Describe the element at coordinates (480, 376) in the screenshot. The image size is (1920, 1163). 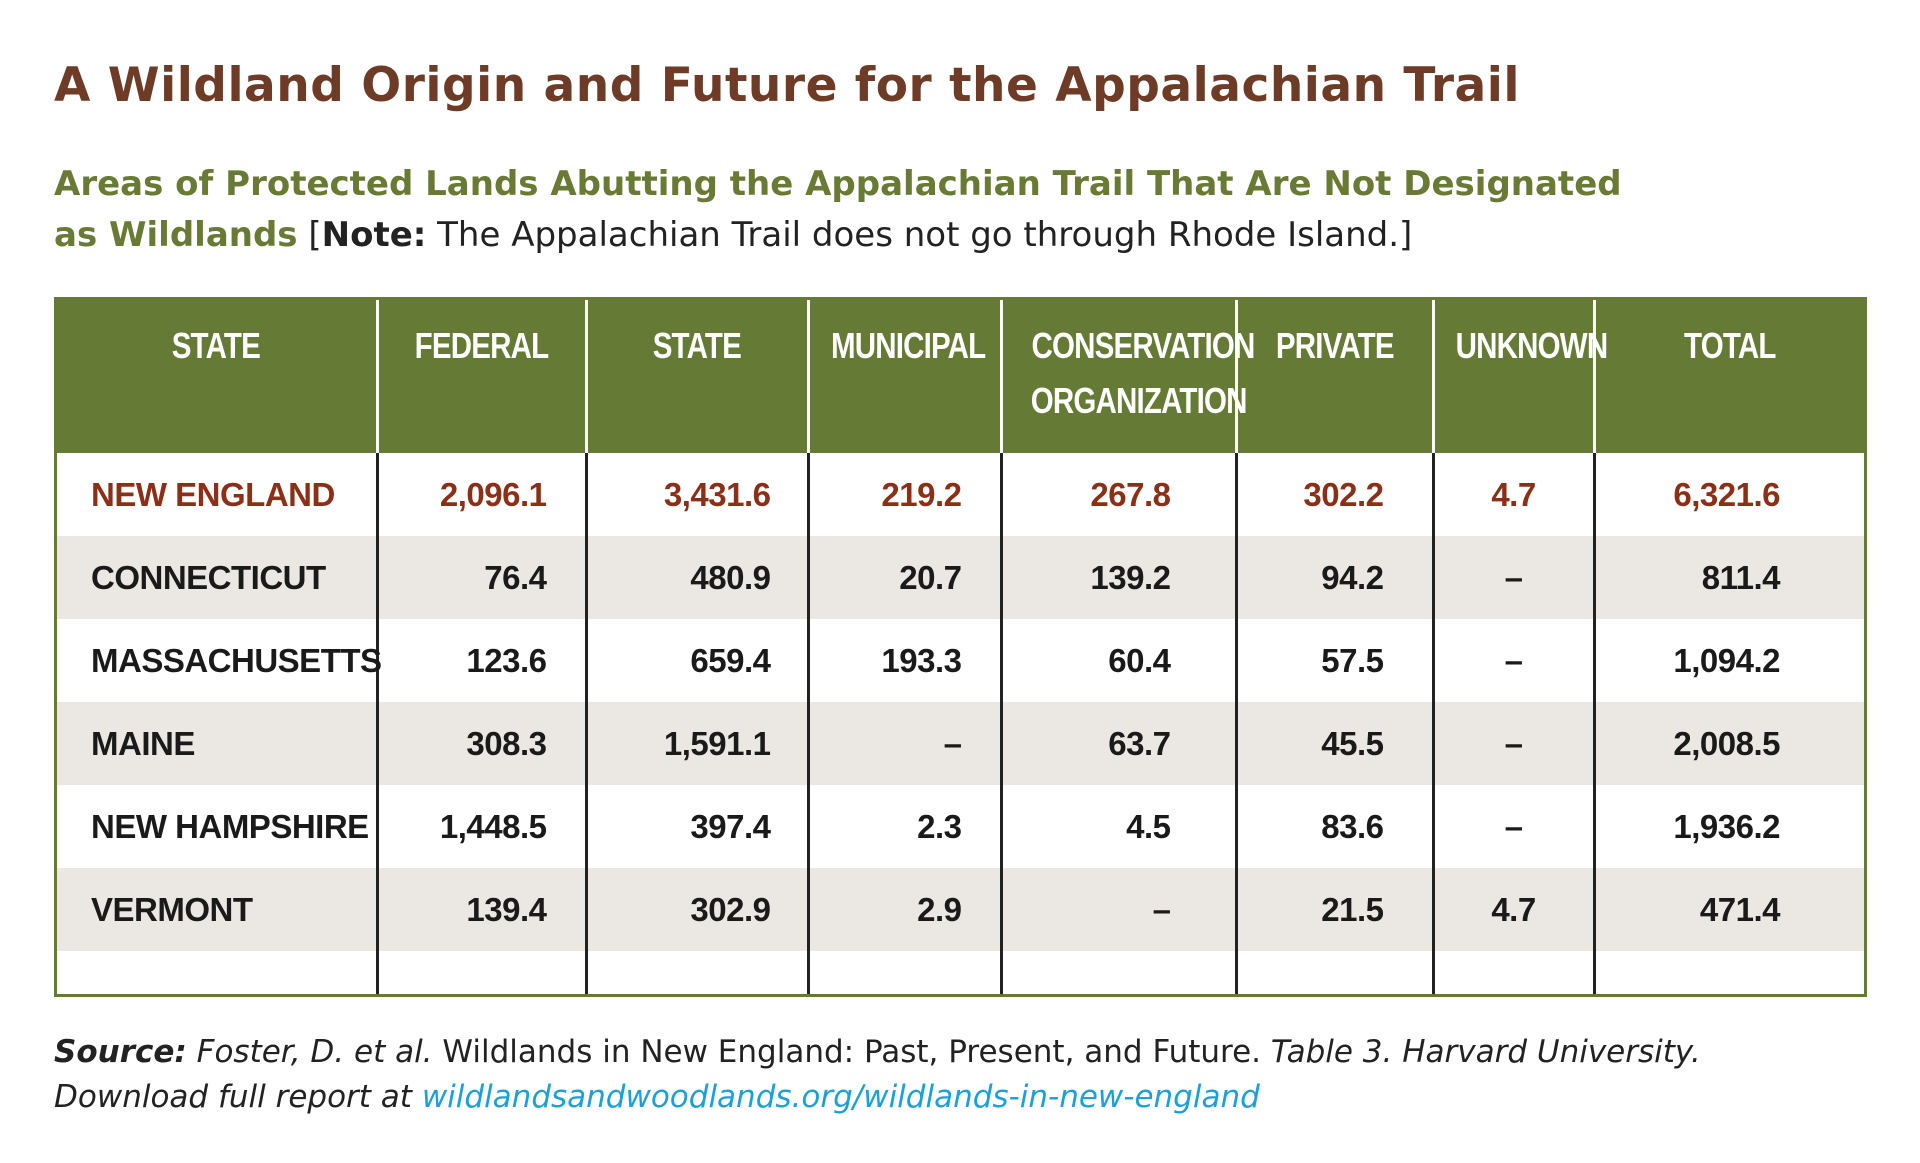
I see `header-federal: FEDERAL` at that location.